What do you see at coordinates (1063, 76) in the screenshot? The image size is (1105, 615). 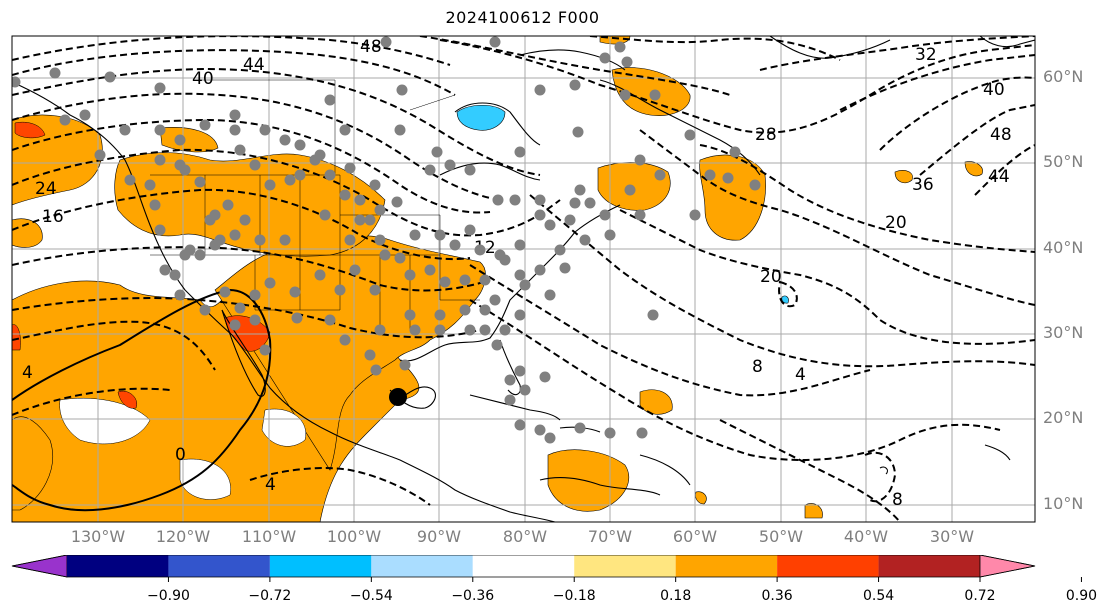 I see `lat-label-60n: 60°N` at bounding box center [1063, 76].